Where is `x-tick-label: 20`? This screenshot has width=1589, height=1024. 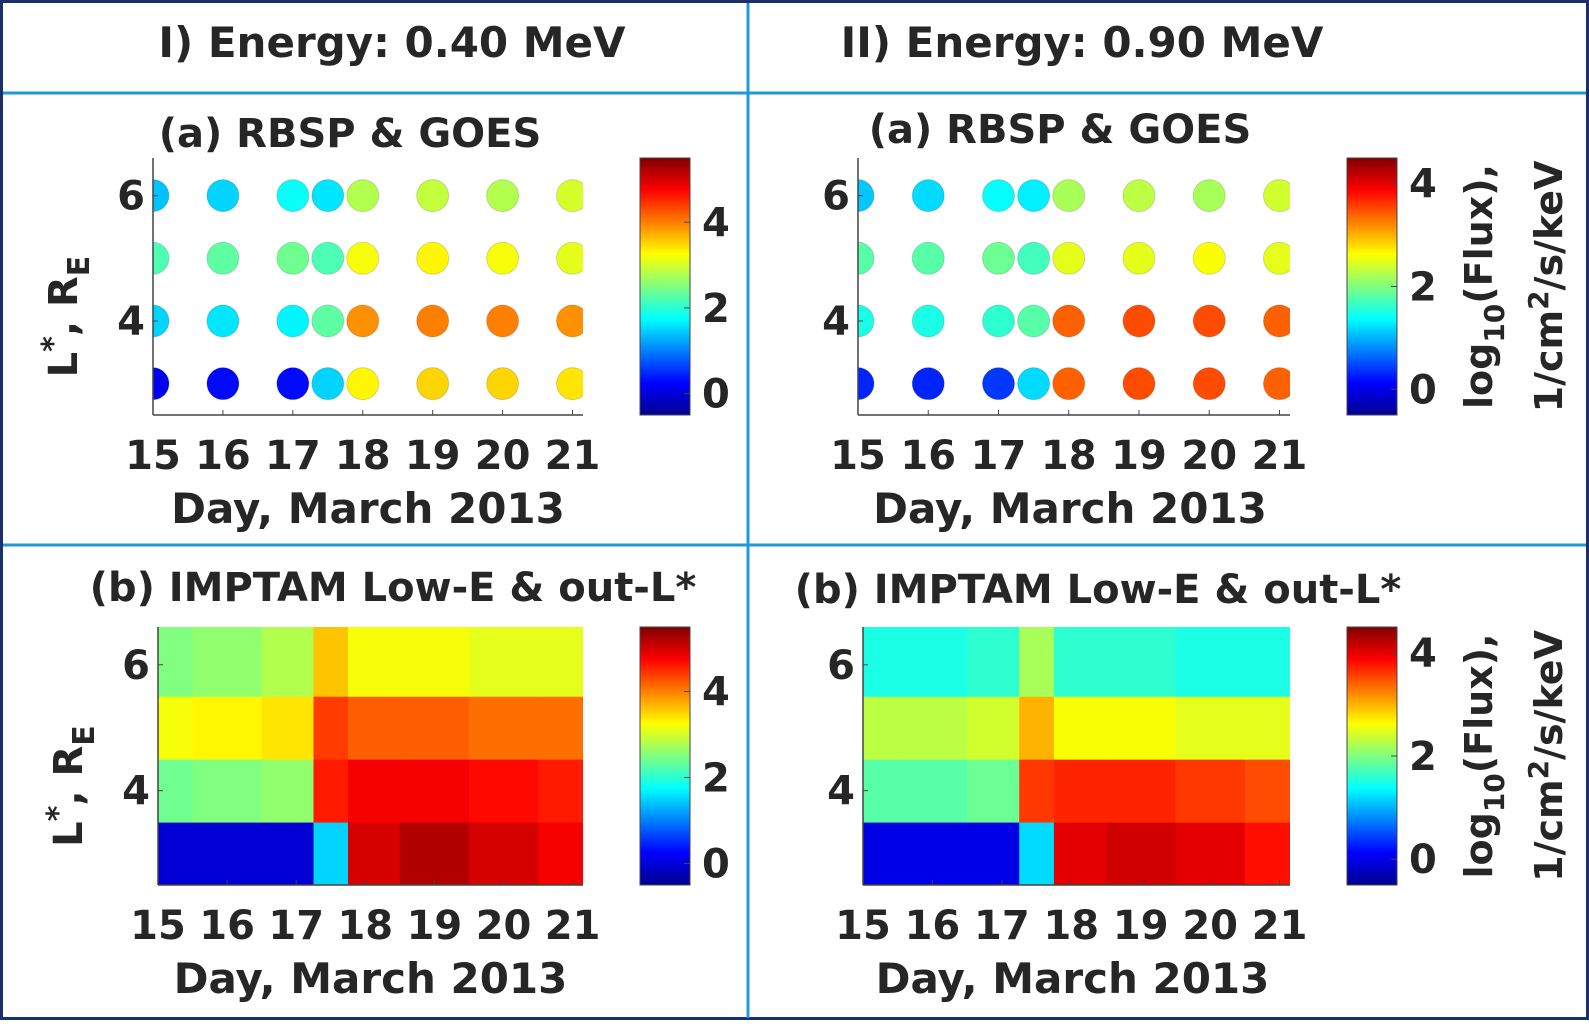
x-tick-label: 20 is located at coordinates (1209, 456).